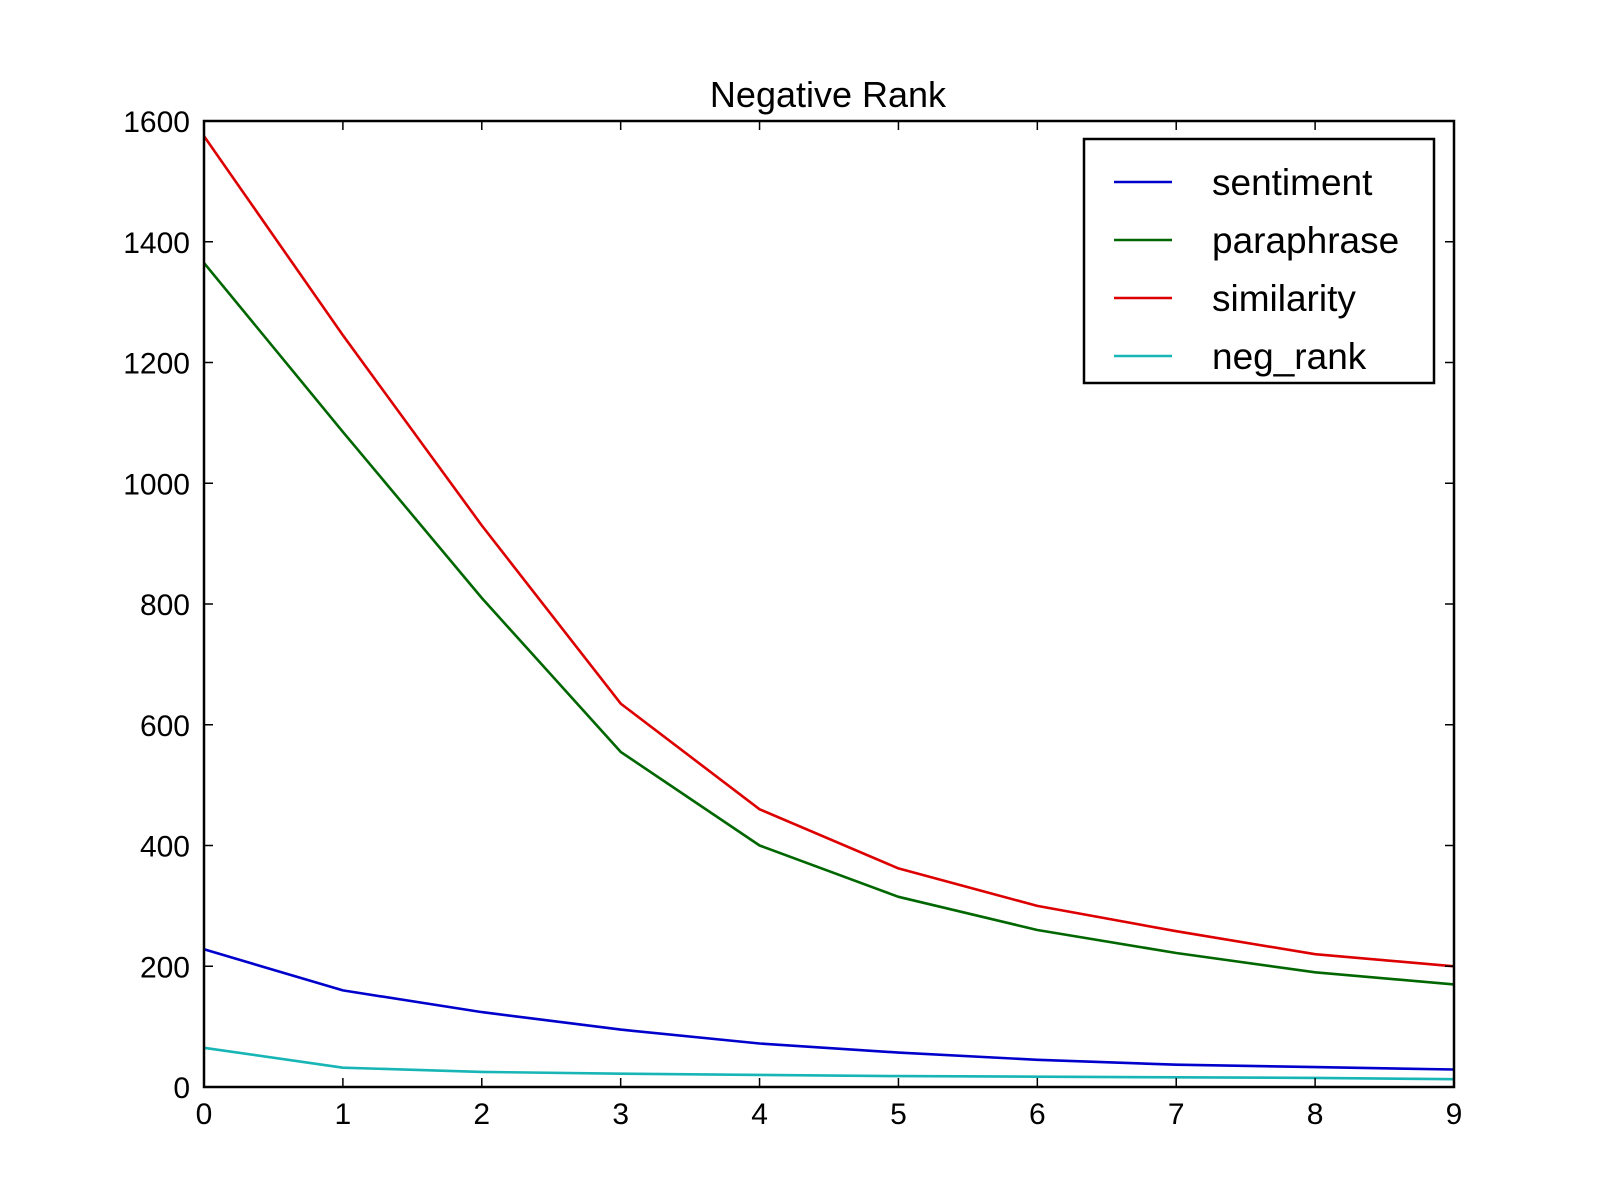 The image size is (1600, 1200). I want to click on y-tick-label: 800, so click(165, 605).